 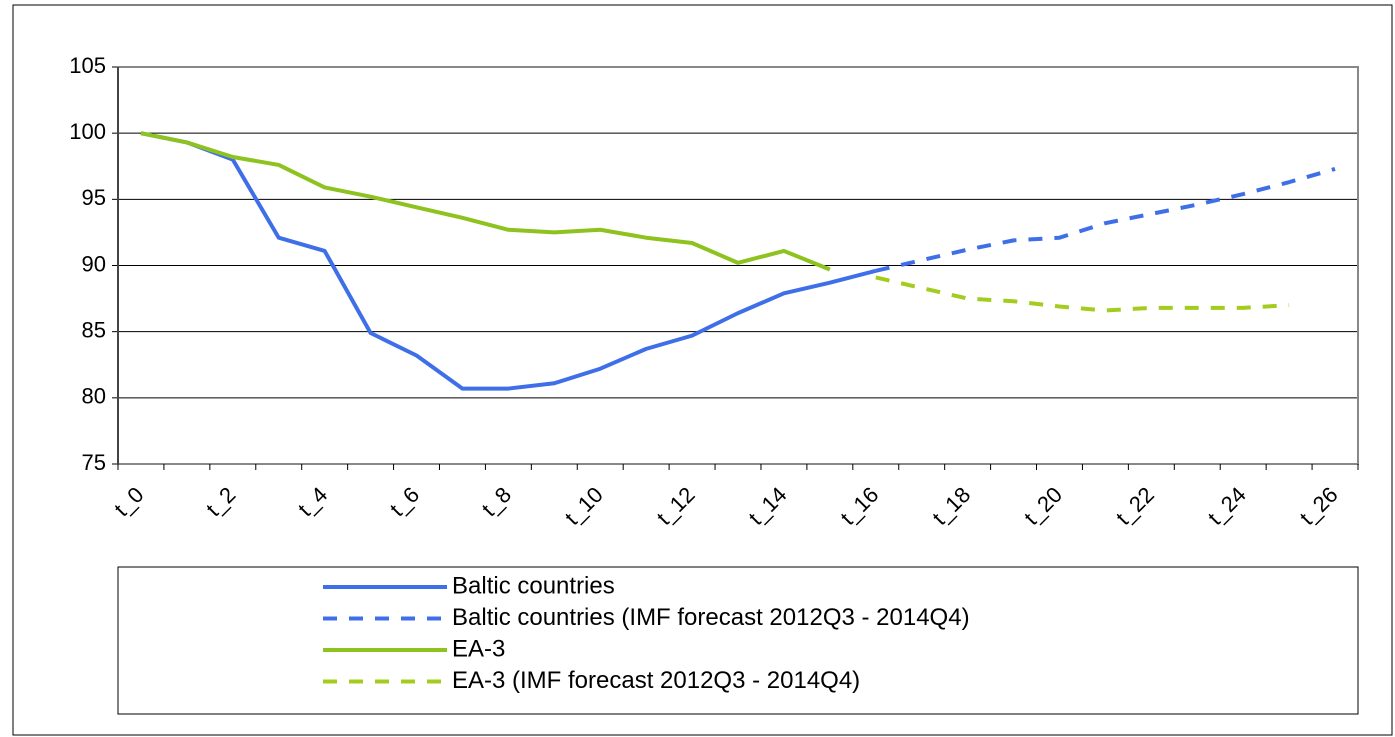 I want to click on y-tick-label: 80, so click(x=94, y=396).